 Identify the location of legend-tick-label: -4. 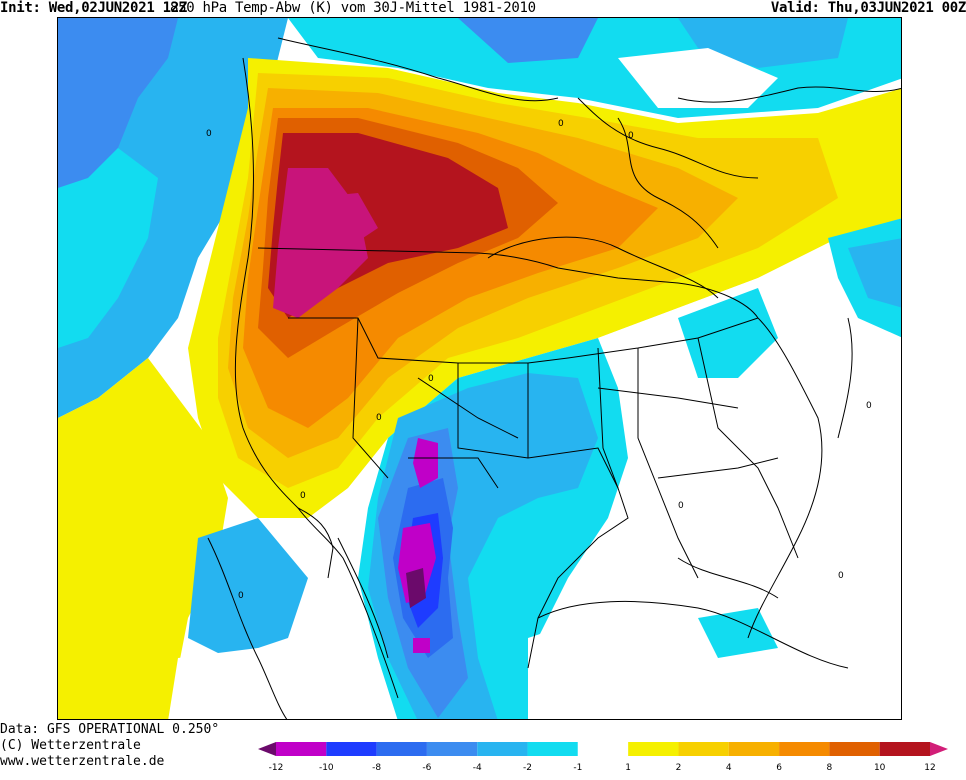
(477, 768).